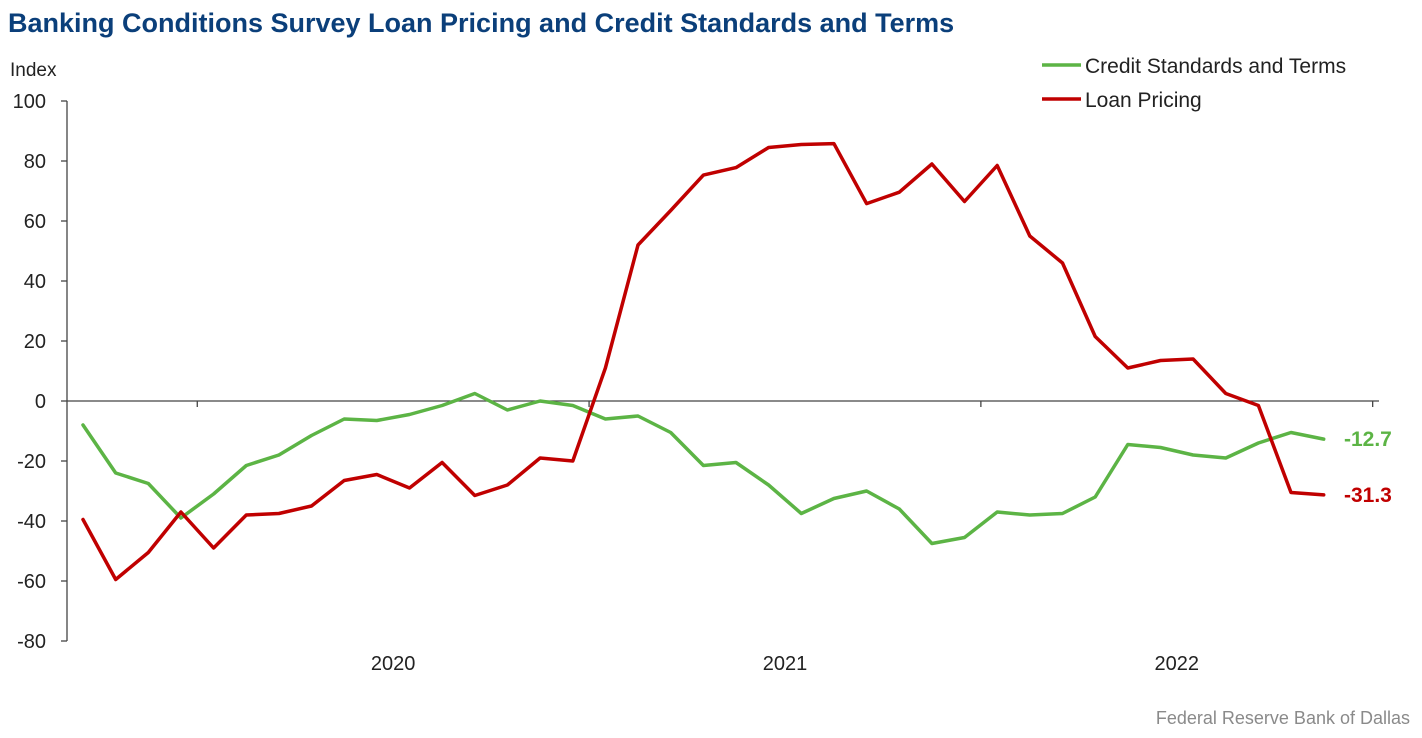 This screenshot has width=1422, height=738. I want to click on y-tick-label: -60, so click(31, 582).